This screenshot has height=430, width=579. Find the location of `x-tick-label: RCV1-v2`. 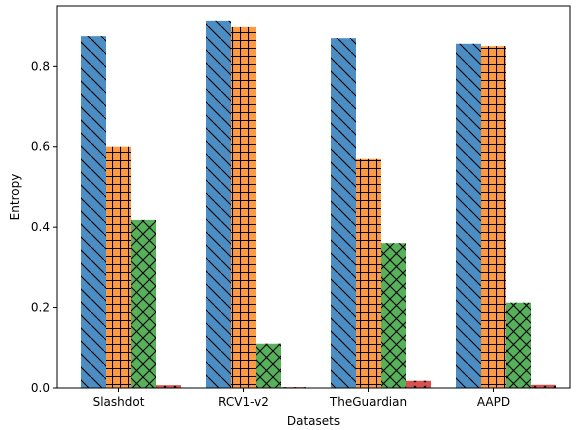

x-tick-label: RCV1-v2 is located at coordinates (243, 402).